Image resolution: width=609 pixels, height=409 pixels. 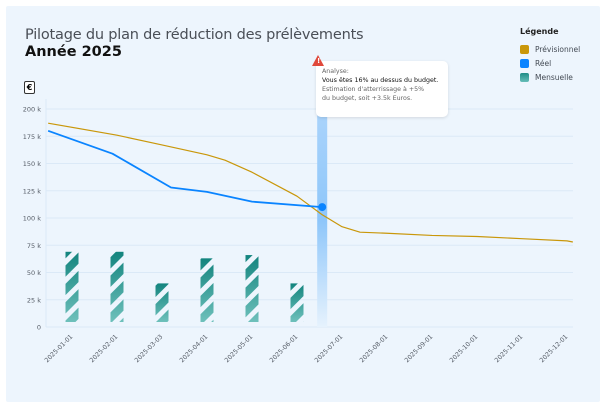 What do you see at coordinates (554, 348) in the screenshot?
I see `x-tick-label: 2025-12-01` at bounding box center [554, 348].